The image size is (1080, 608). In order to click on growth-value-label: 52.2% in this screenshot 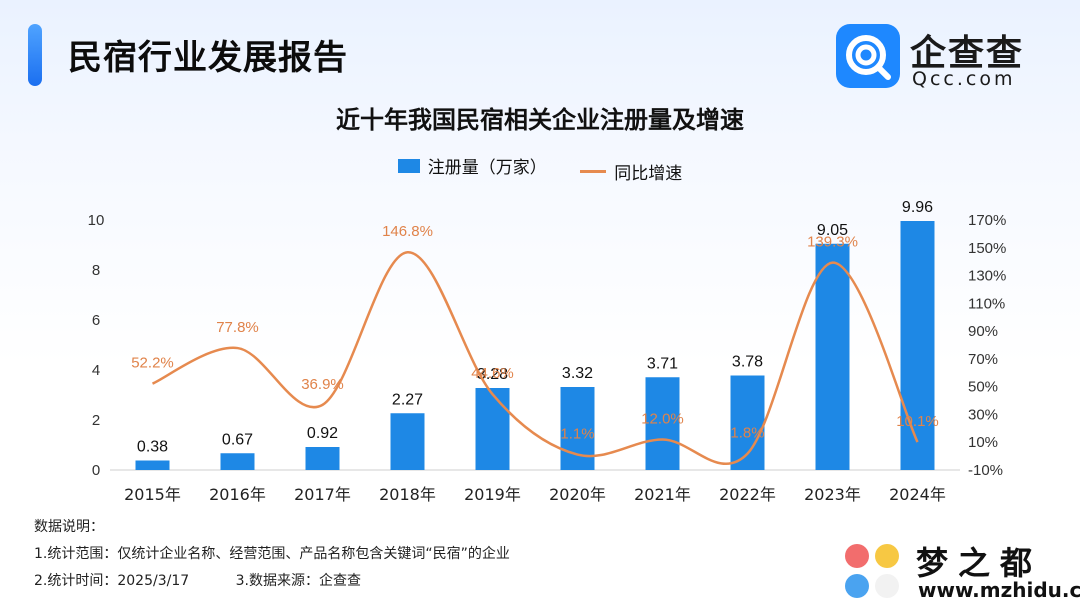, I will do `click(152, 363)`.